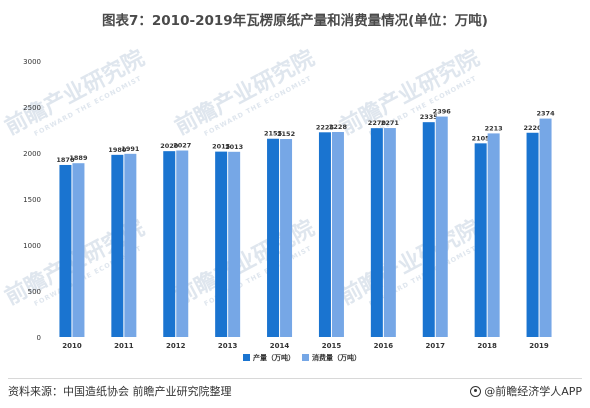  I want to click on data-label: 2155, so click(273, 134).